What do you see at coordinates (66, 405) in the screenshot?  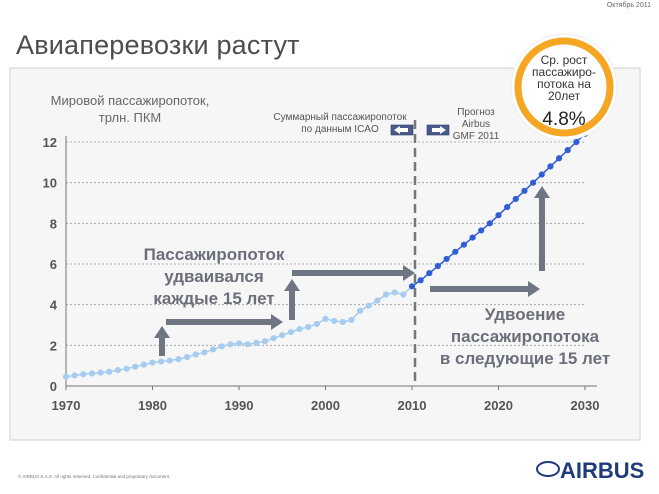 I see `x-tick-label: 1970` at bounding box center [66, 405].